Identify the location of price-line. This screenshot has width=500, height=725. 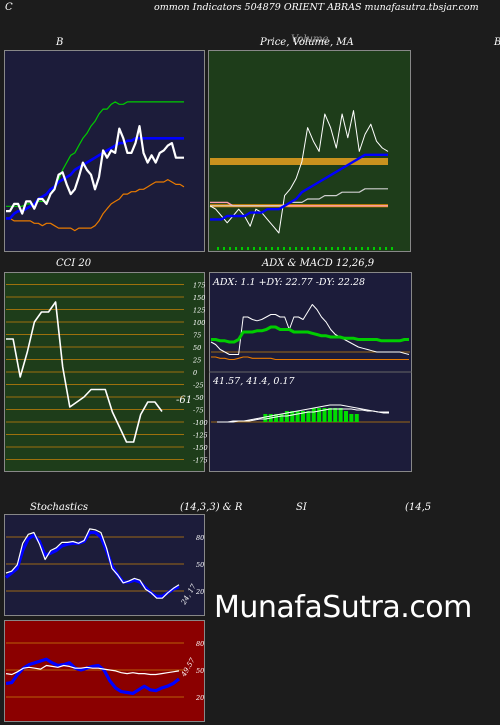
(299, 172).